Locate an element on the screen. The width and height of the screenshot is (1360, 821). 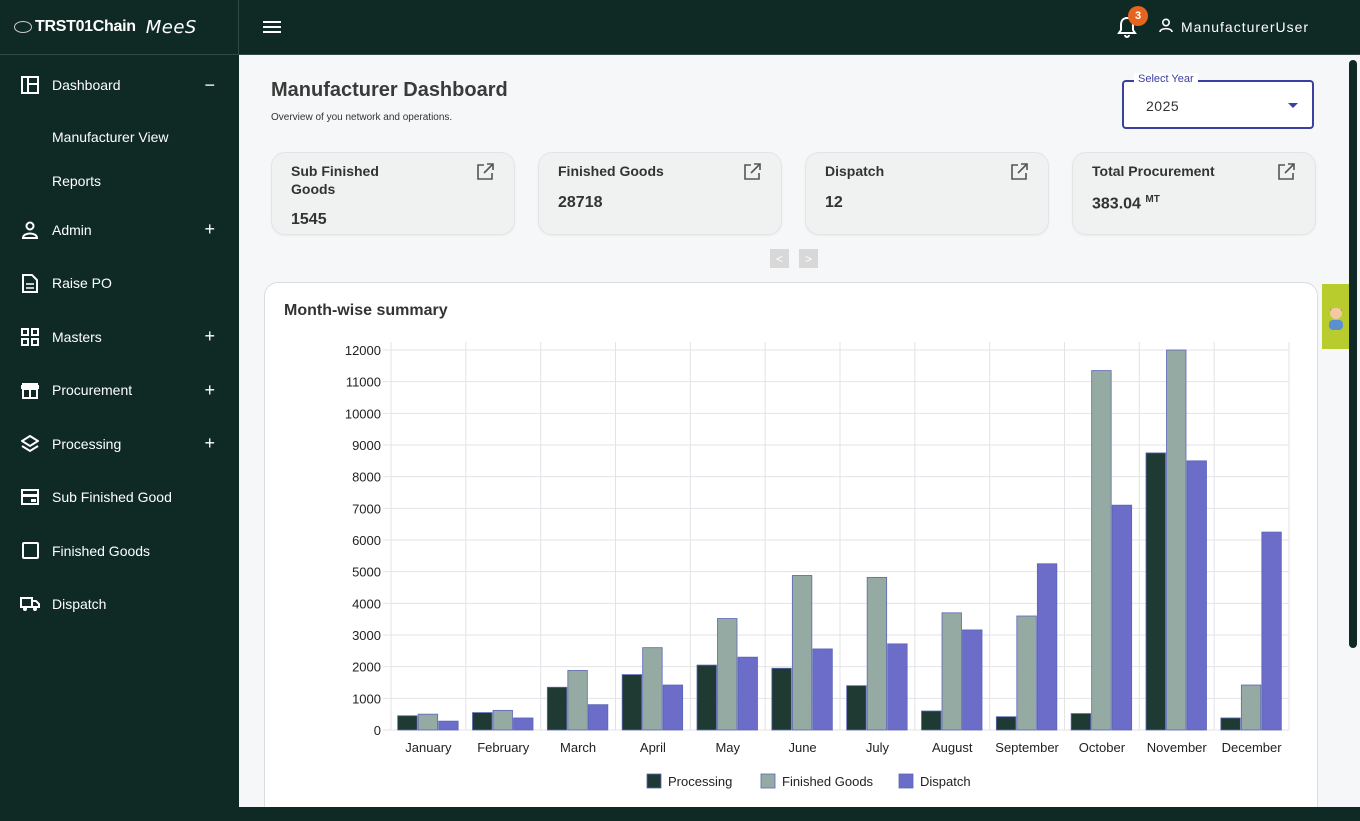
x-tick-label: February is located at coordinates (503, 747).